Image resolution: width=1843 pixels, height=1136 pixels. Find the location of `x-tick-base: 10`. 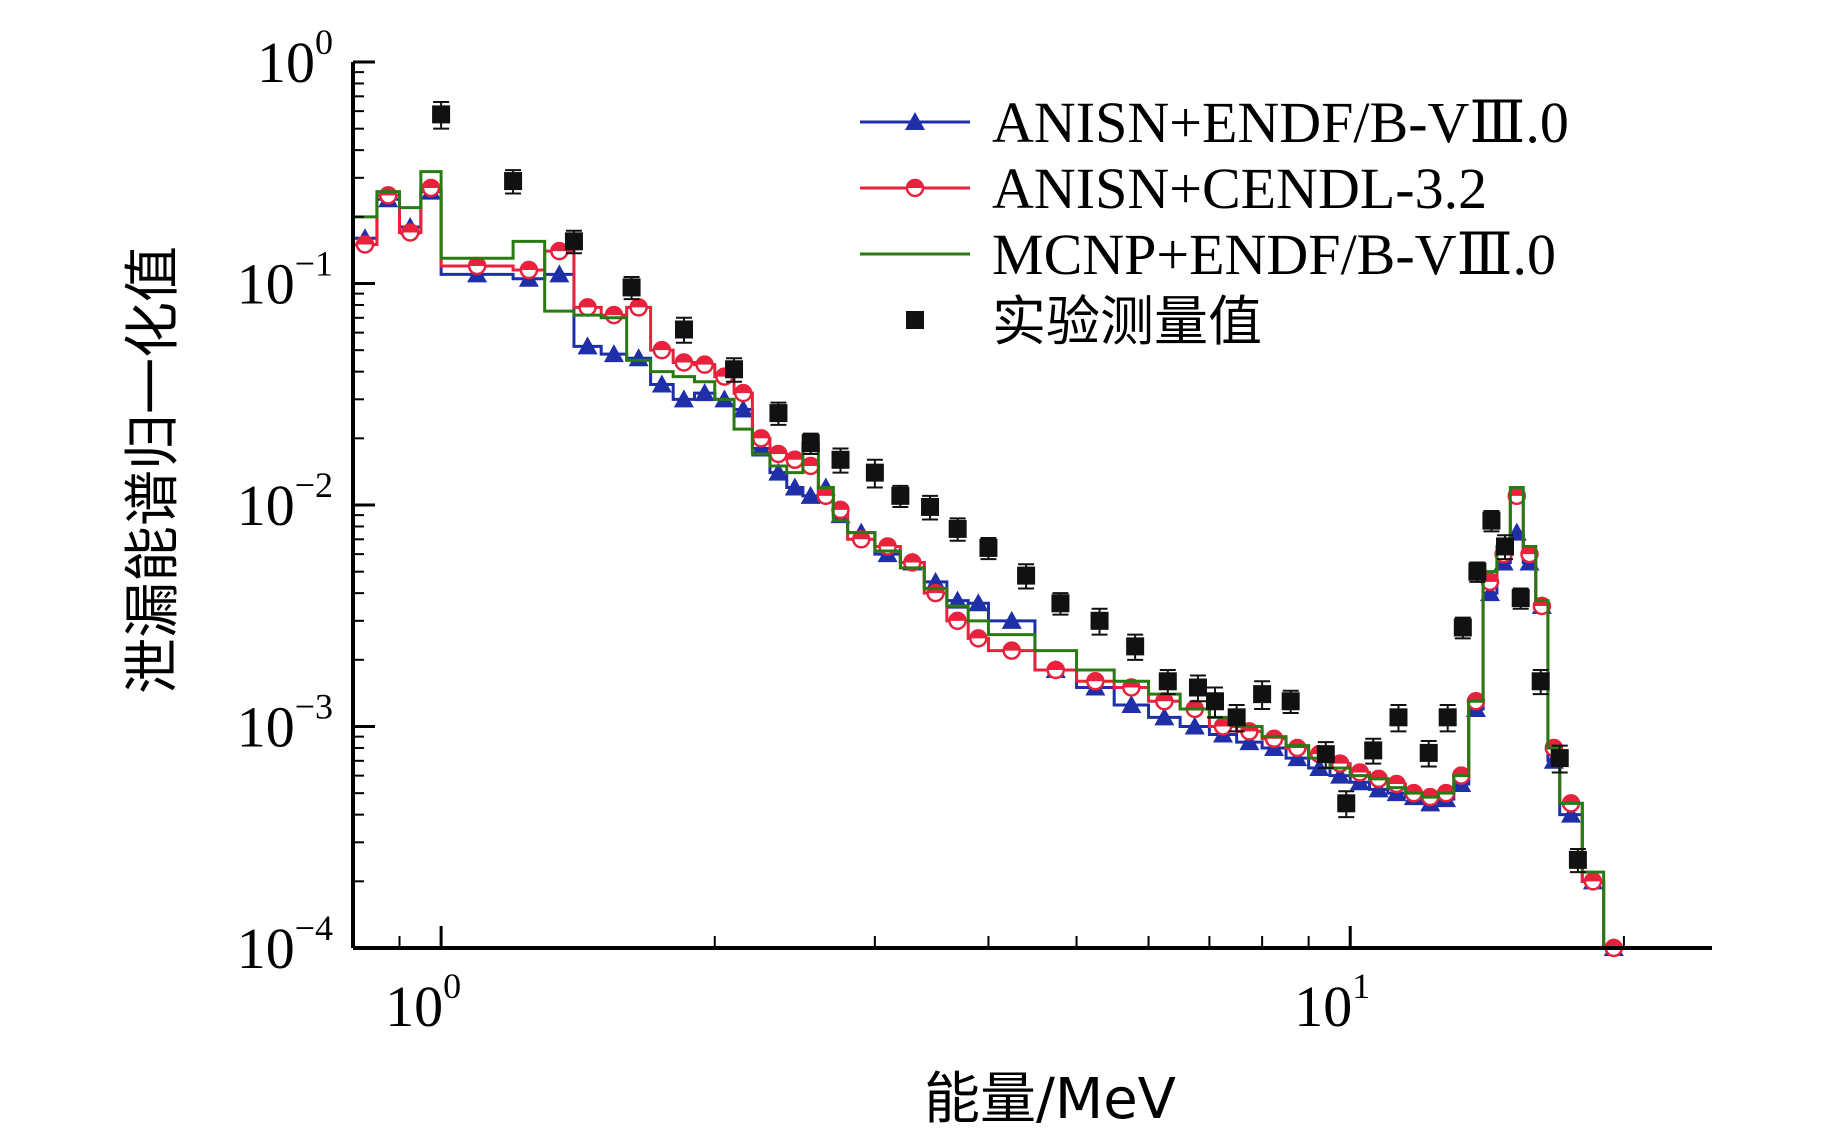

x-tick-base: 10 is located at coordinates (1323, 1006).